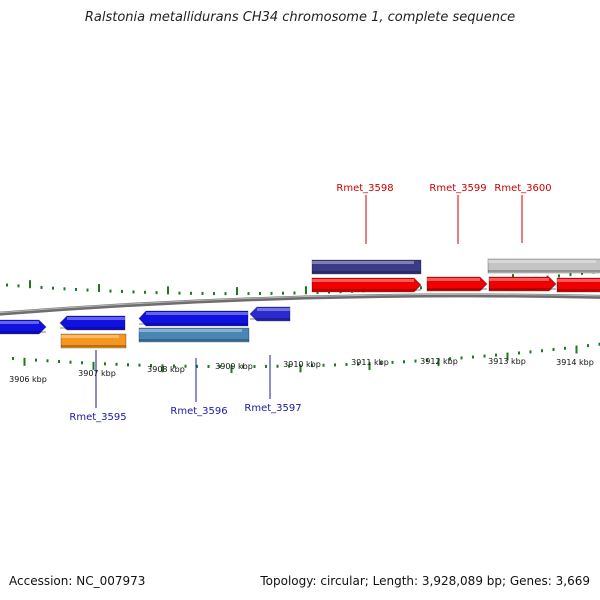 Image resolution: width=600 pixels, height=600 pixels. I want to click on kbp-label: 3909 kbp, so click(234, 366).